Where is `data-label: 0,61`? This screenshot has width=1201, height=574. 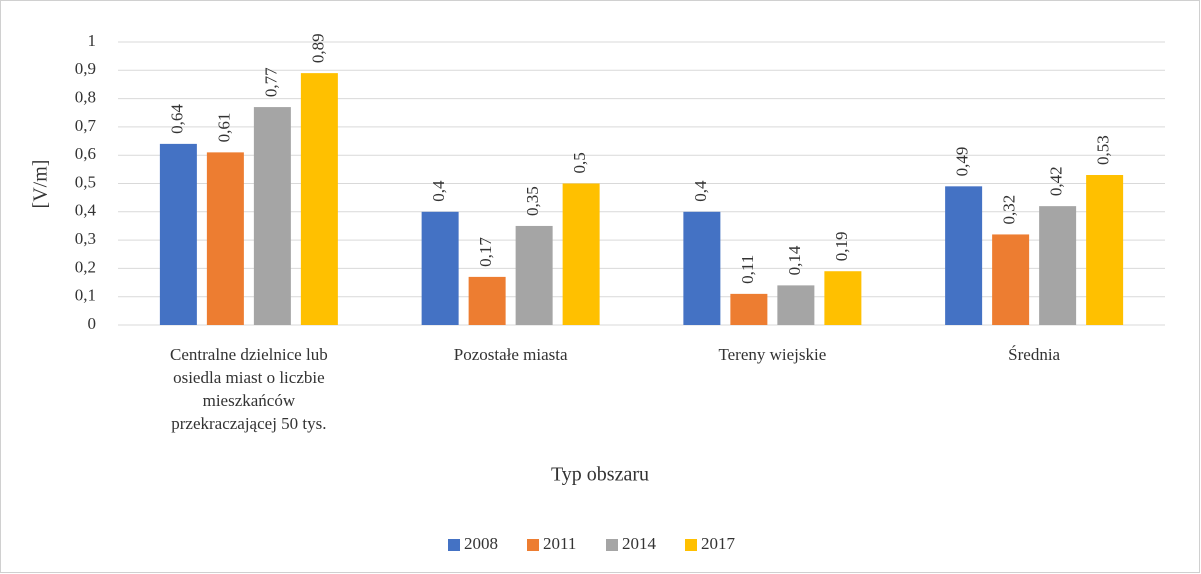 data-label: 0,61 is located at coordinates (223, 128).